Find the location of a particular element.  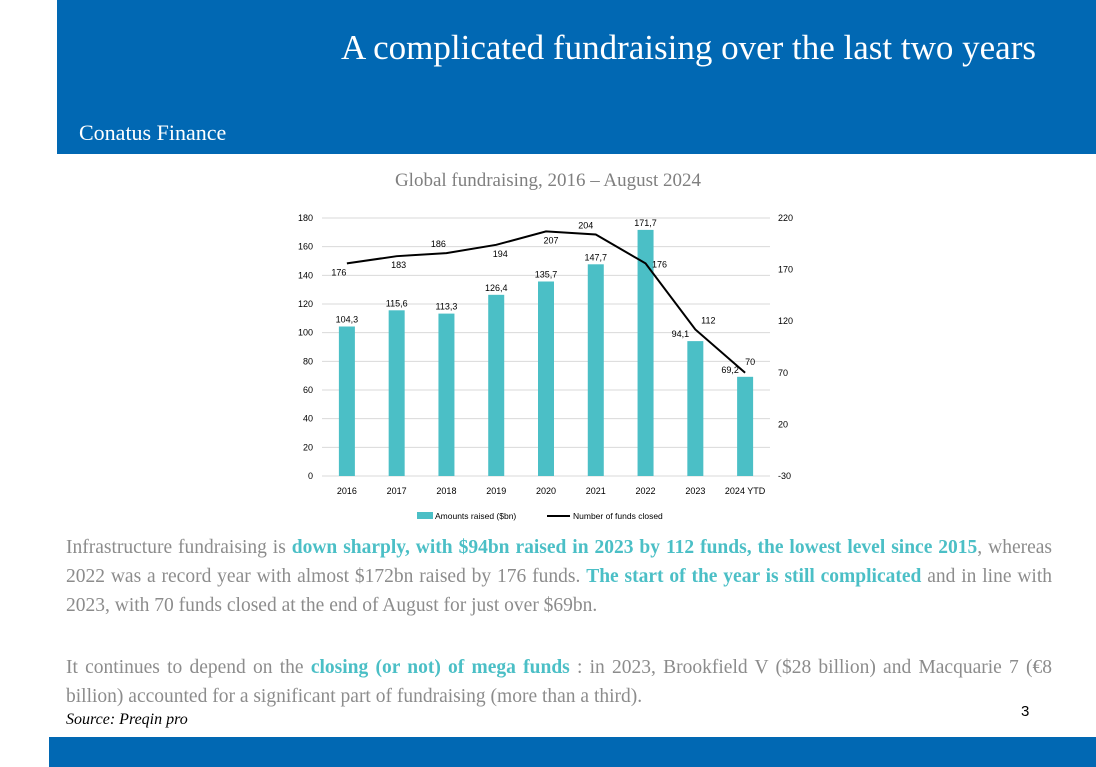

y-left-tick-label: 80 is located at coordinates (308, 361).